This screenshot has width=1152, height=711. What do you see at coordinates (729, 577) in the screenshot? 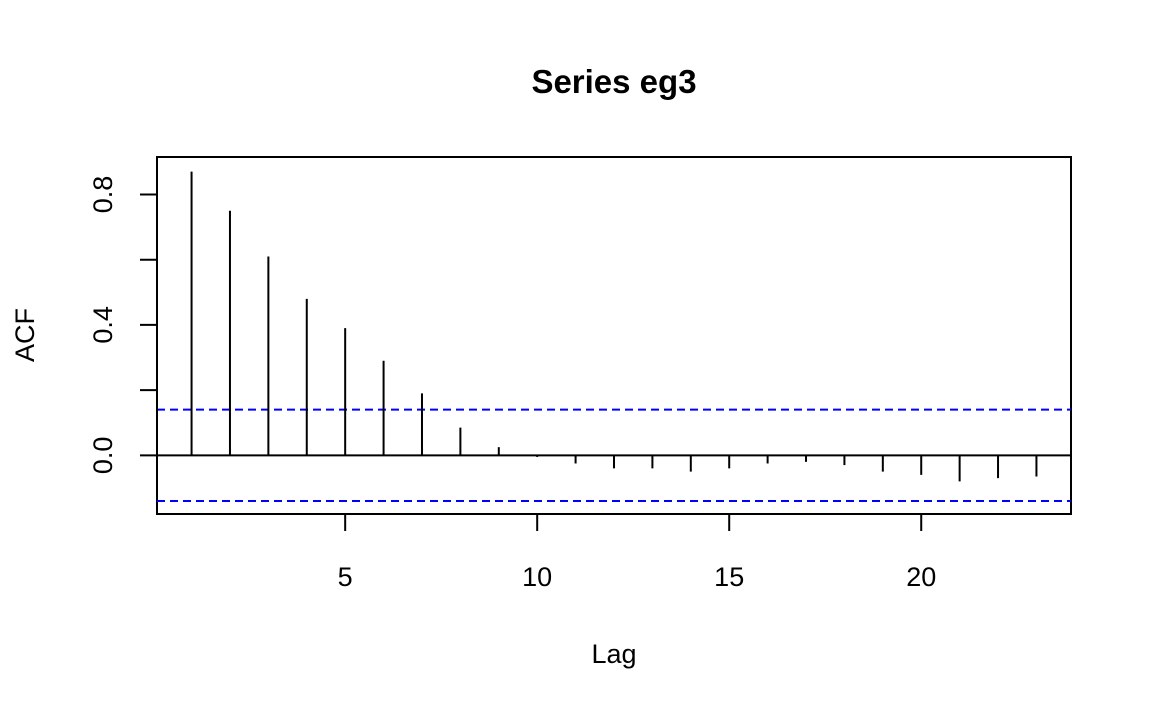
I see `x-tick-label: 15` at bounding box center [729, 577].